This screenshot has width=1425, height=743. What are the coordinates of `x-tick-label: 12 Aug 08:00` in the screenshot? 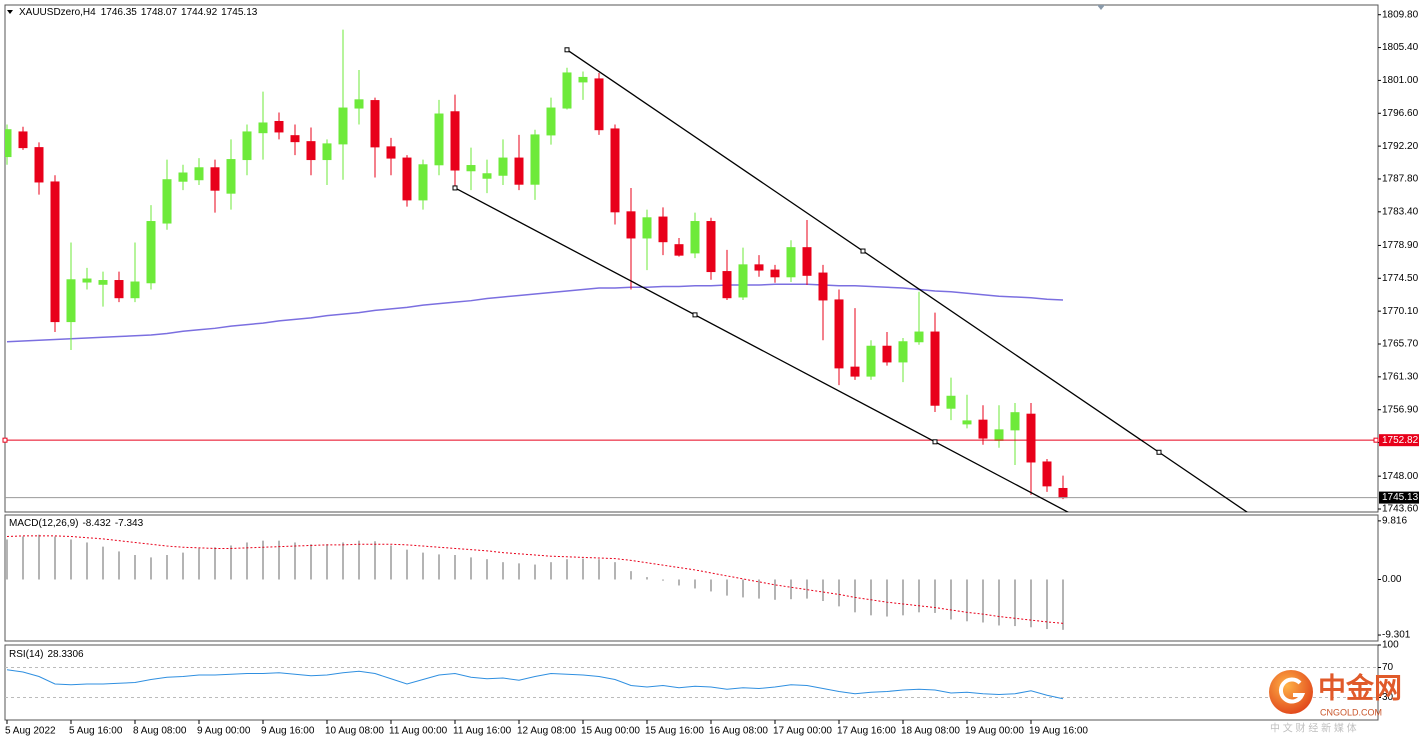 It's located at (546, 731).